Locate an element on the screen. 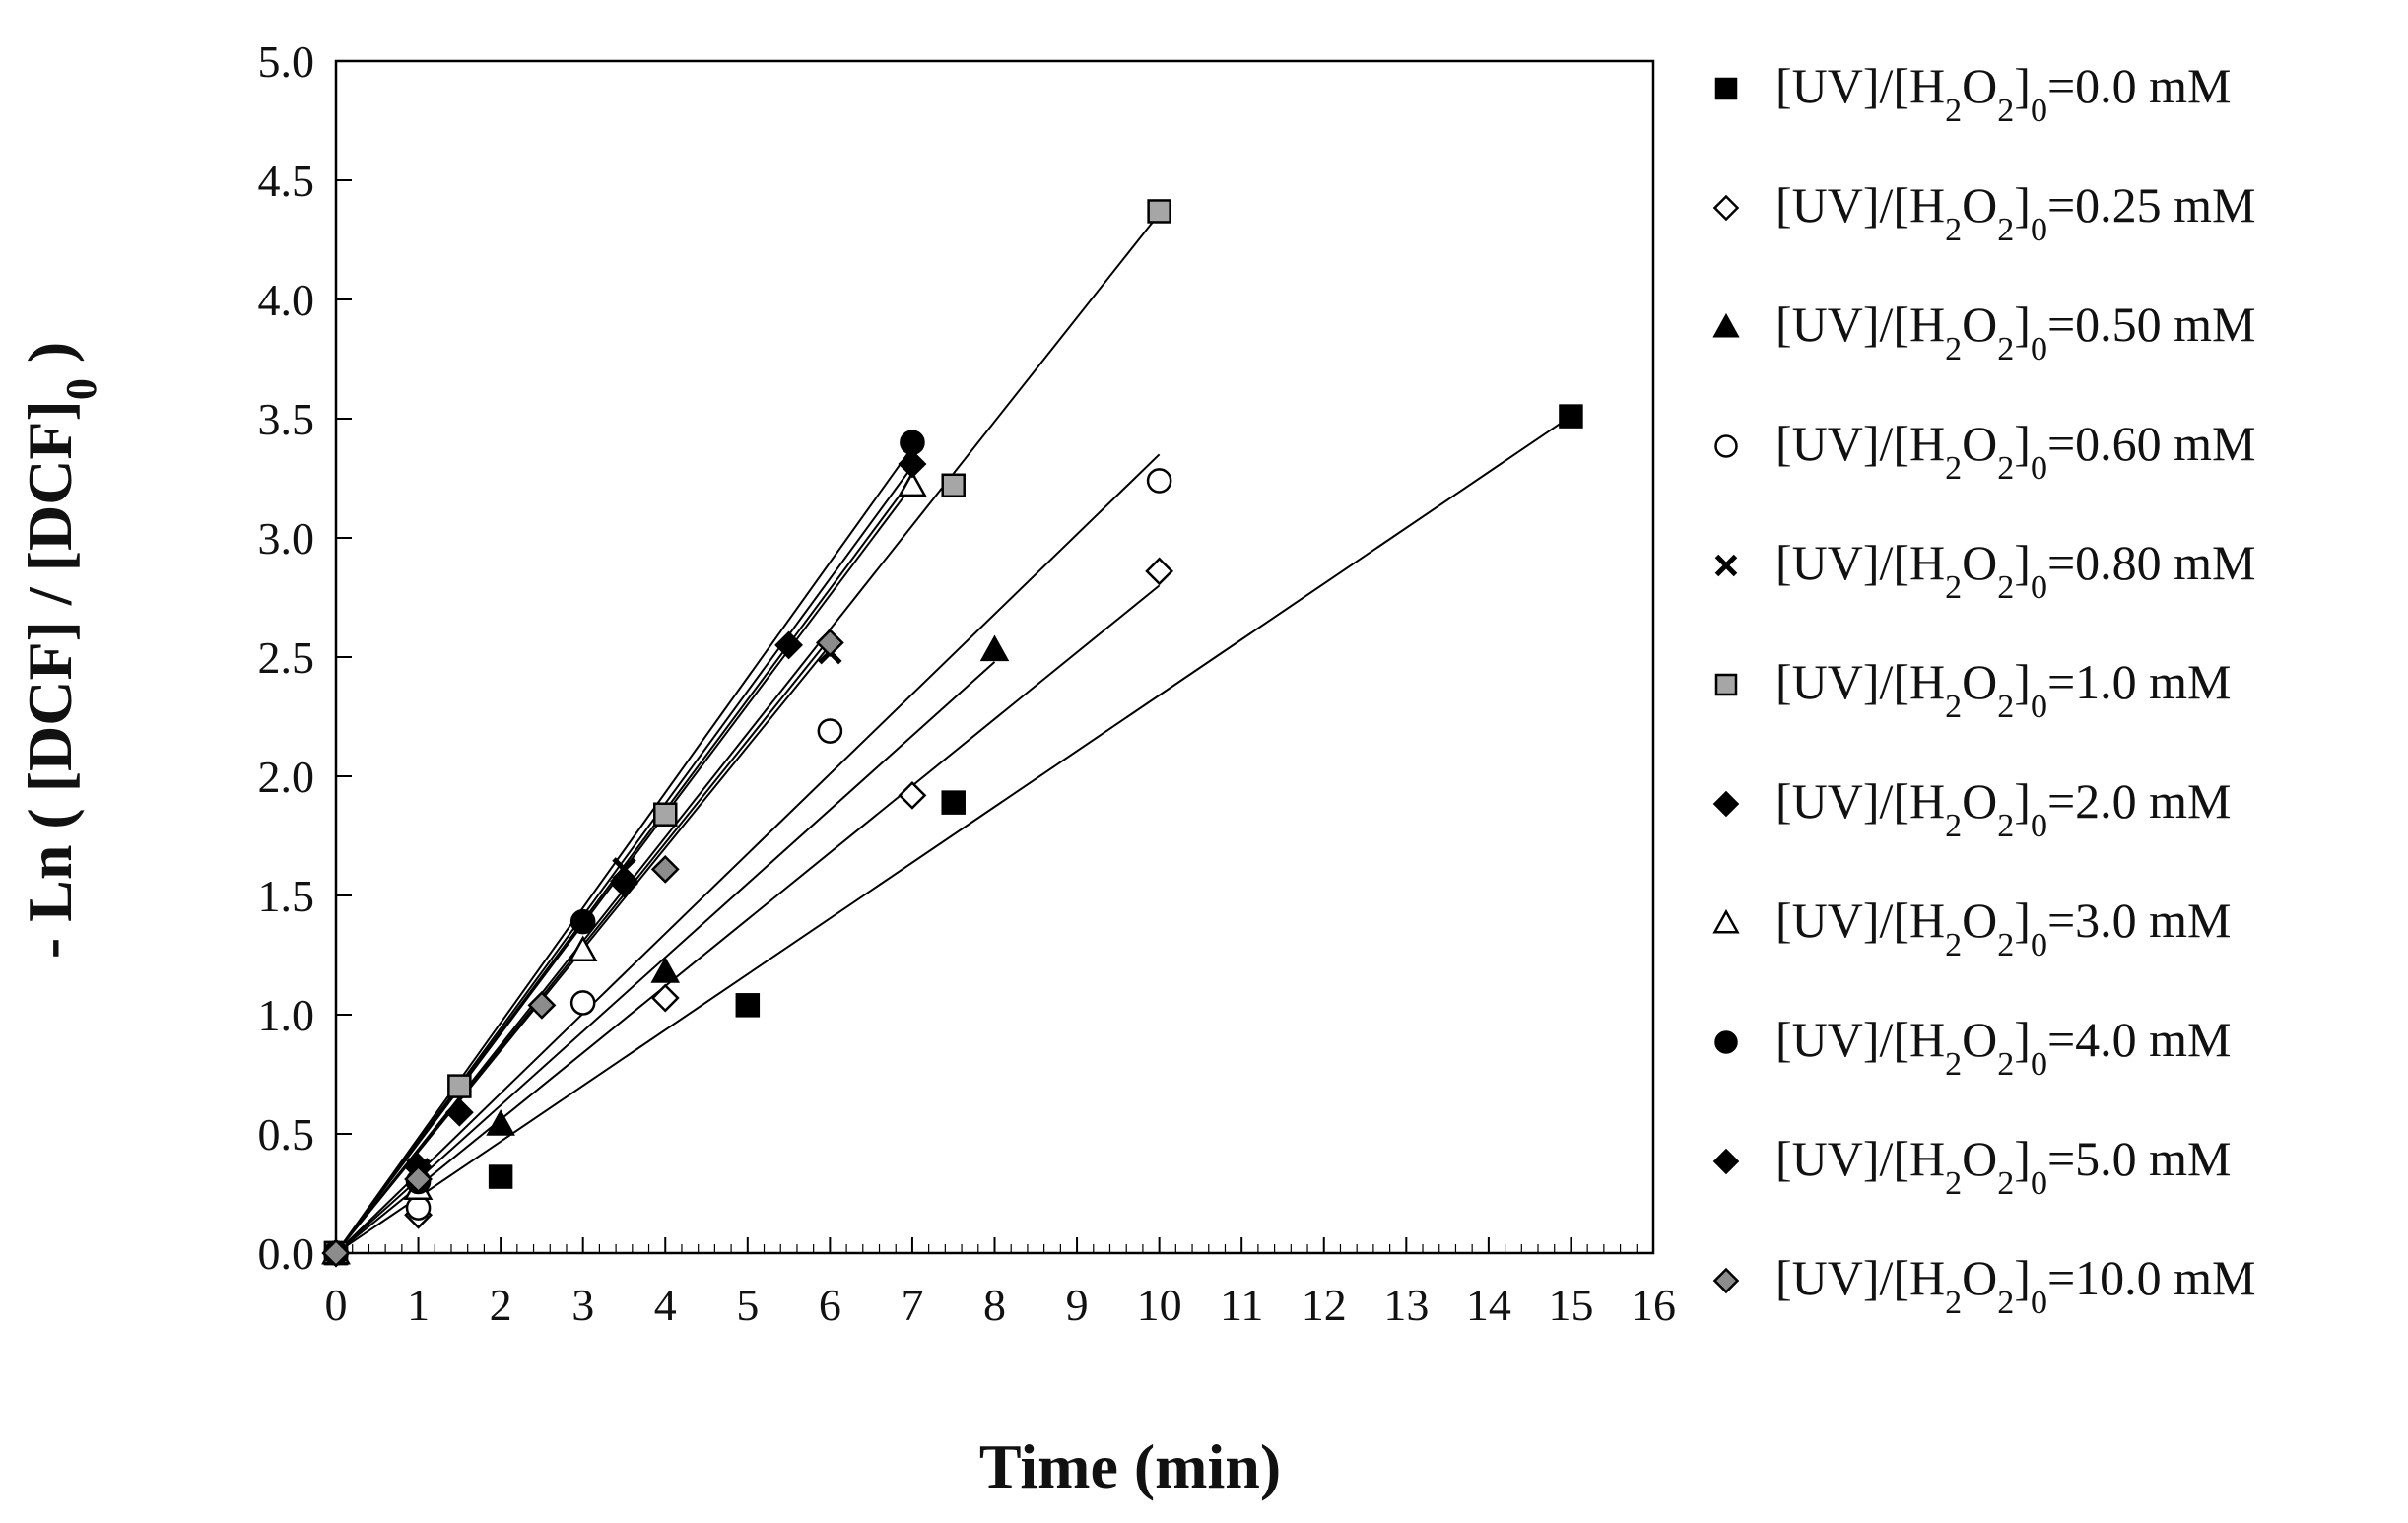 The width and height of the screenshot is (2408, 1523). y-axis: 0.0 0.5 1.0 1.5 2.0 2.5 3.0 3.5 4.0 4.5 5.0 is located at coordinates (305, 658).